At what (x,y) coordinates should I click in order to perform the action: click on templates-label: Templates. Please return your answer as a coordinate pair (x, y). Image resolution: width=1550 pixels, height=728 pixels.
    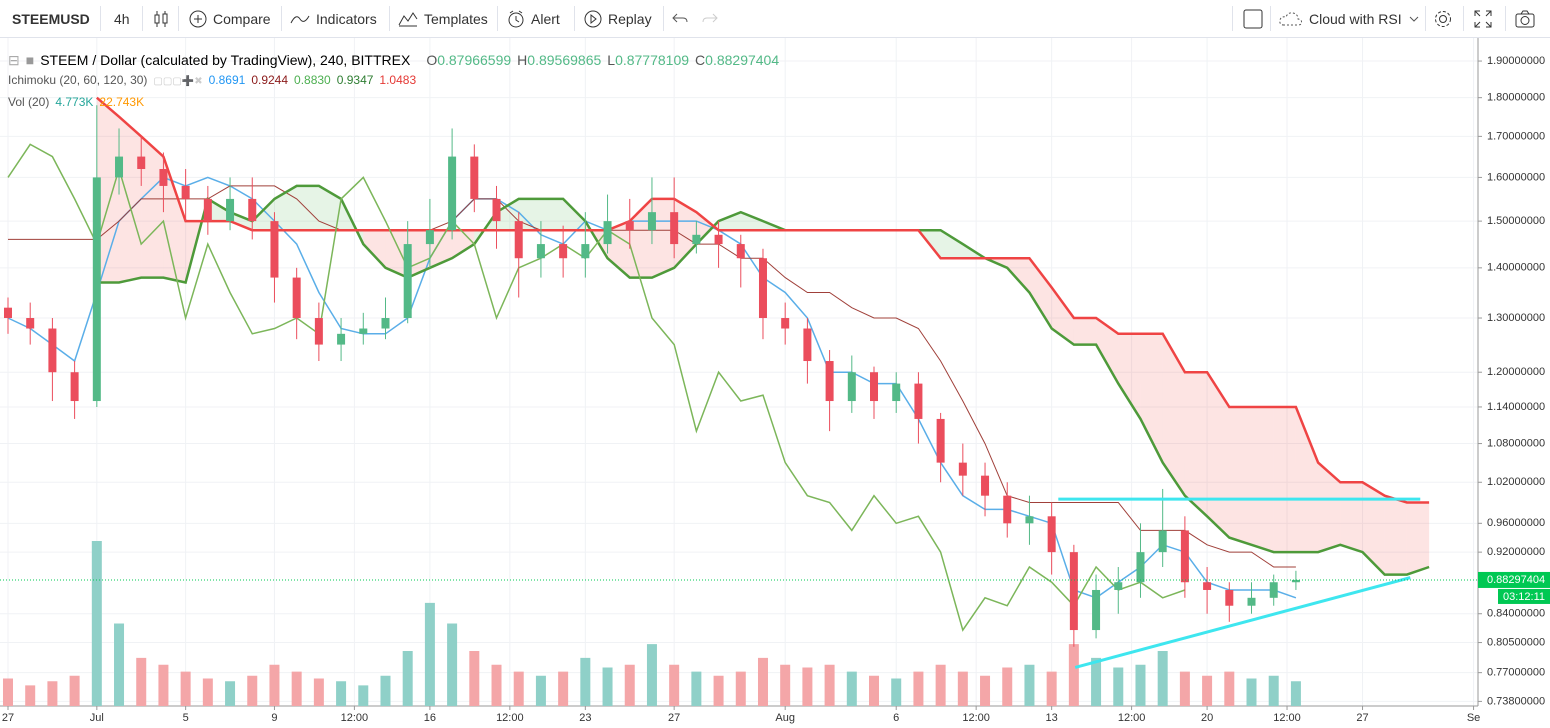
    Looking at the image, I should click on (456, 18).